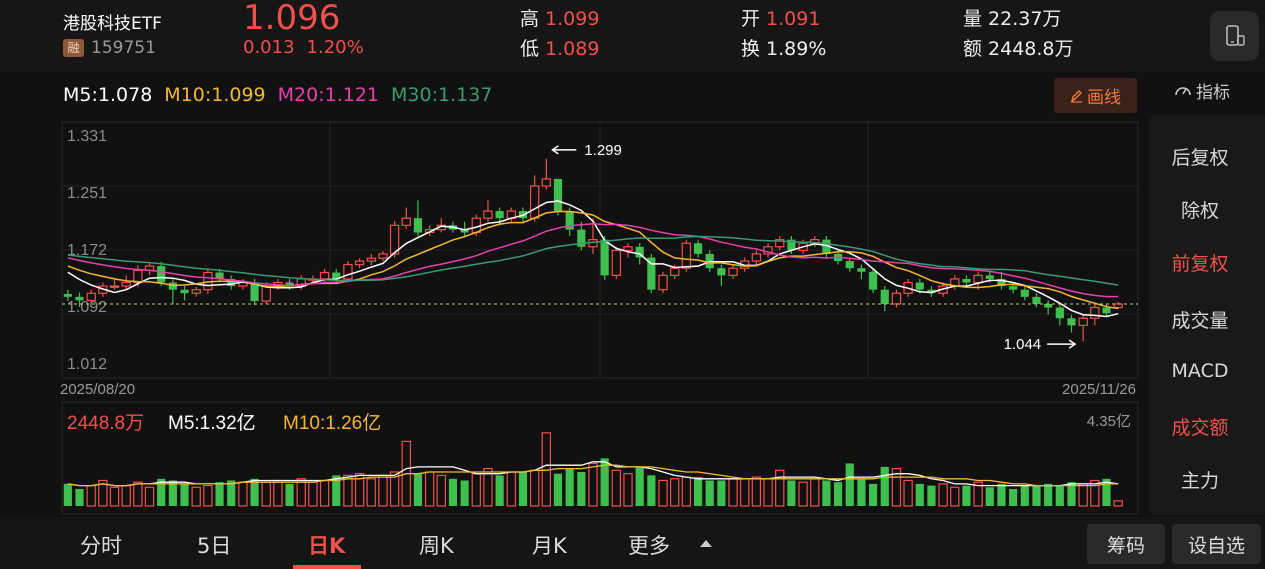 Image resolution: width=1265 pixels, height=569 pixels. What do you see at coordinates (1200, 371) in the screenshot?
I see `side-item-macd: MACD` at bounding box center [1200, 371].